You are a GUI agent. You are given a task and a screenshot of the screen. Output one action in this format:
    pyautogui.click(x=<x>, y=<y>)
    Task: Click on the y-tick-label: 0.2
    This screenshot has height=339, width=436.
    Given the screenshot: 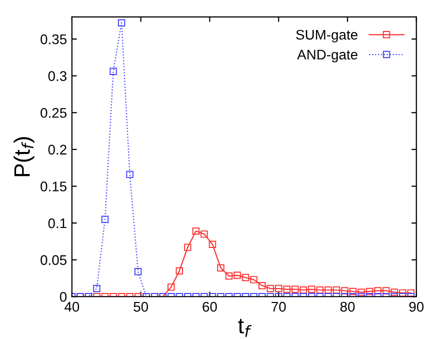 What is the action you would take?
    pyautogui.click(x=57, y=149)
    